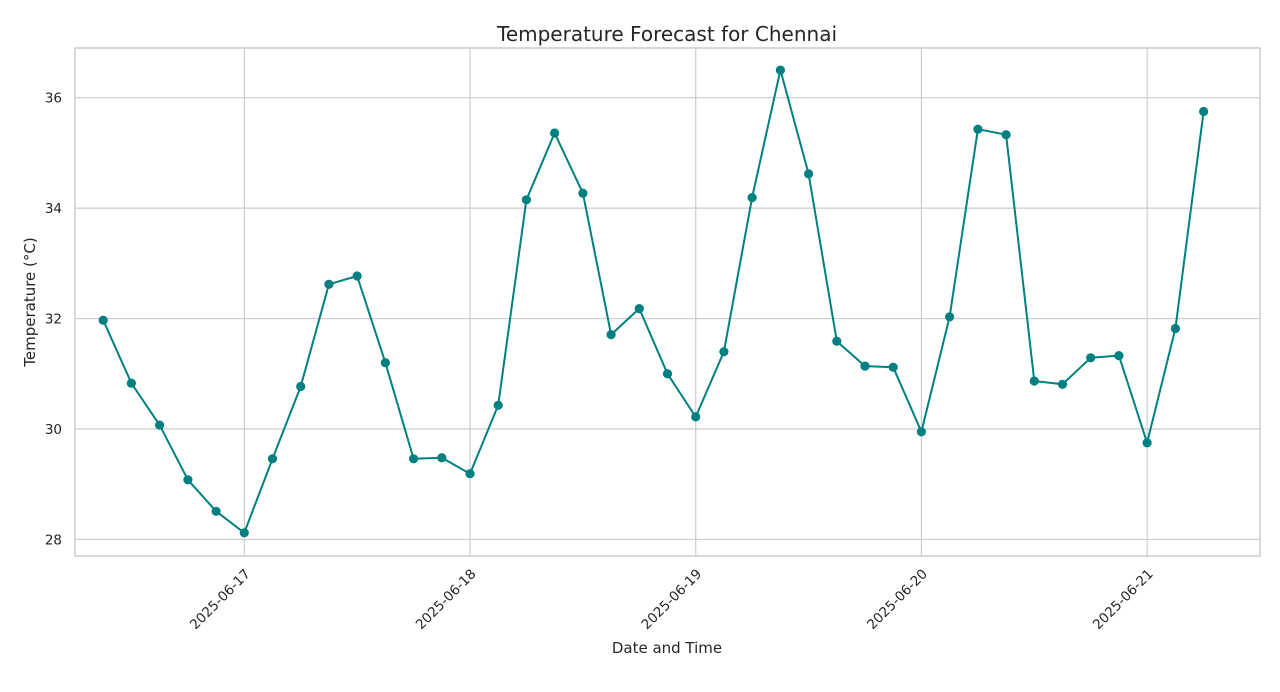  Describe the element at coordinates (667, 648) in the screenshot. I see `x-axis-label: Date and Time` at that location.